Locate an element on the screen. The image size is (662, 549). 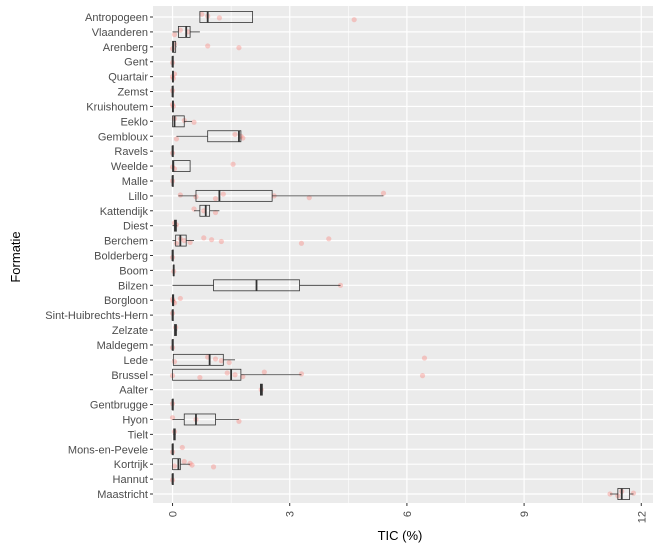
y-tick-label: Lillo is located at coordinates (138, 197).